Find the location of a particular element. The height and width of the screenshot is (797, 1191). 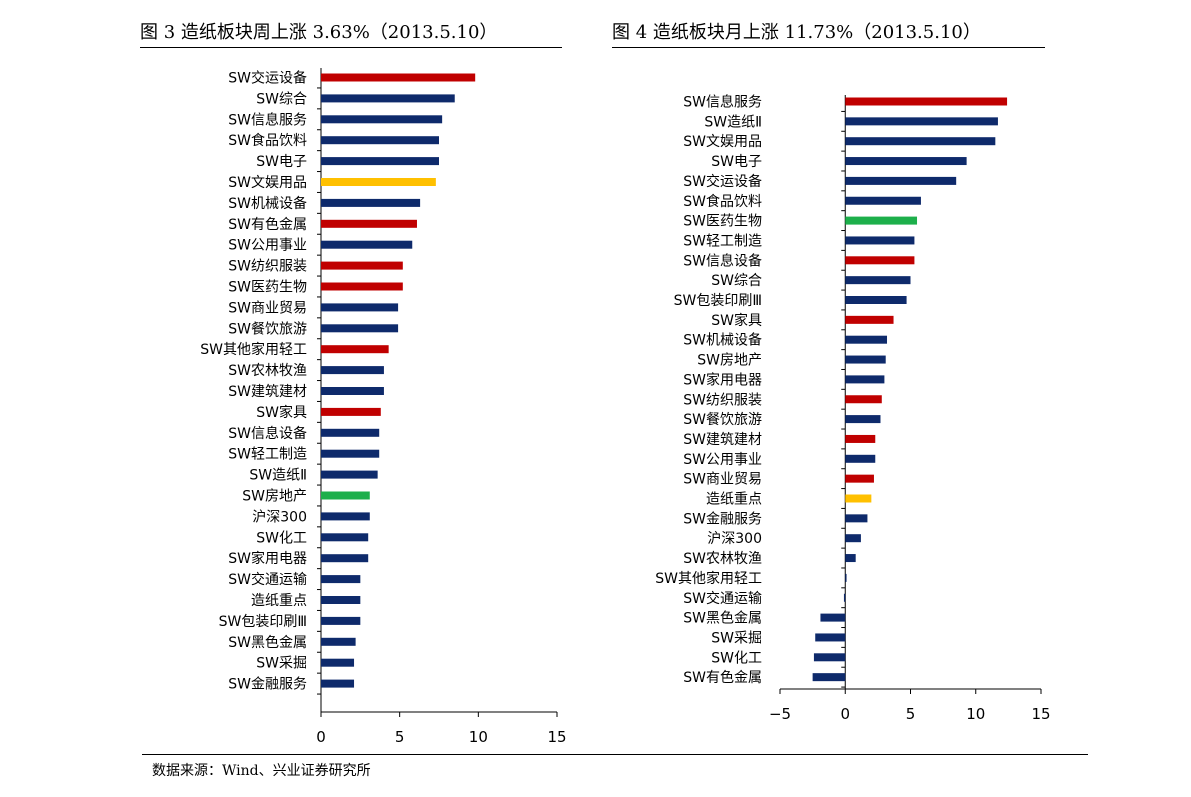

category-label: SW采掘 is located at coordinates (736, 638).